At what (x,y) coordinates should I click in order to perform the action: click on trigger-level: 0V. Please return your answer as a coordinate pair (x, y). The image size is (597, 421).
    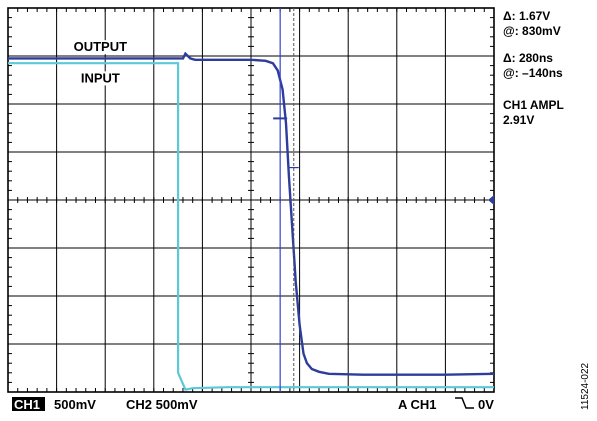
    Looking at the image, I should click on (486, 404).